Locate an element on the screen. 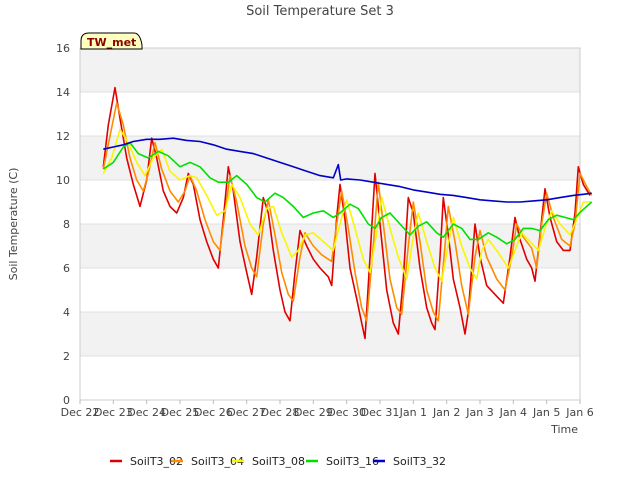  legend-item-SoilT3_16: SoilT3_16 is located at coordinates (342, 461).